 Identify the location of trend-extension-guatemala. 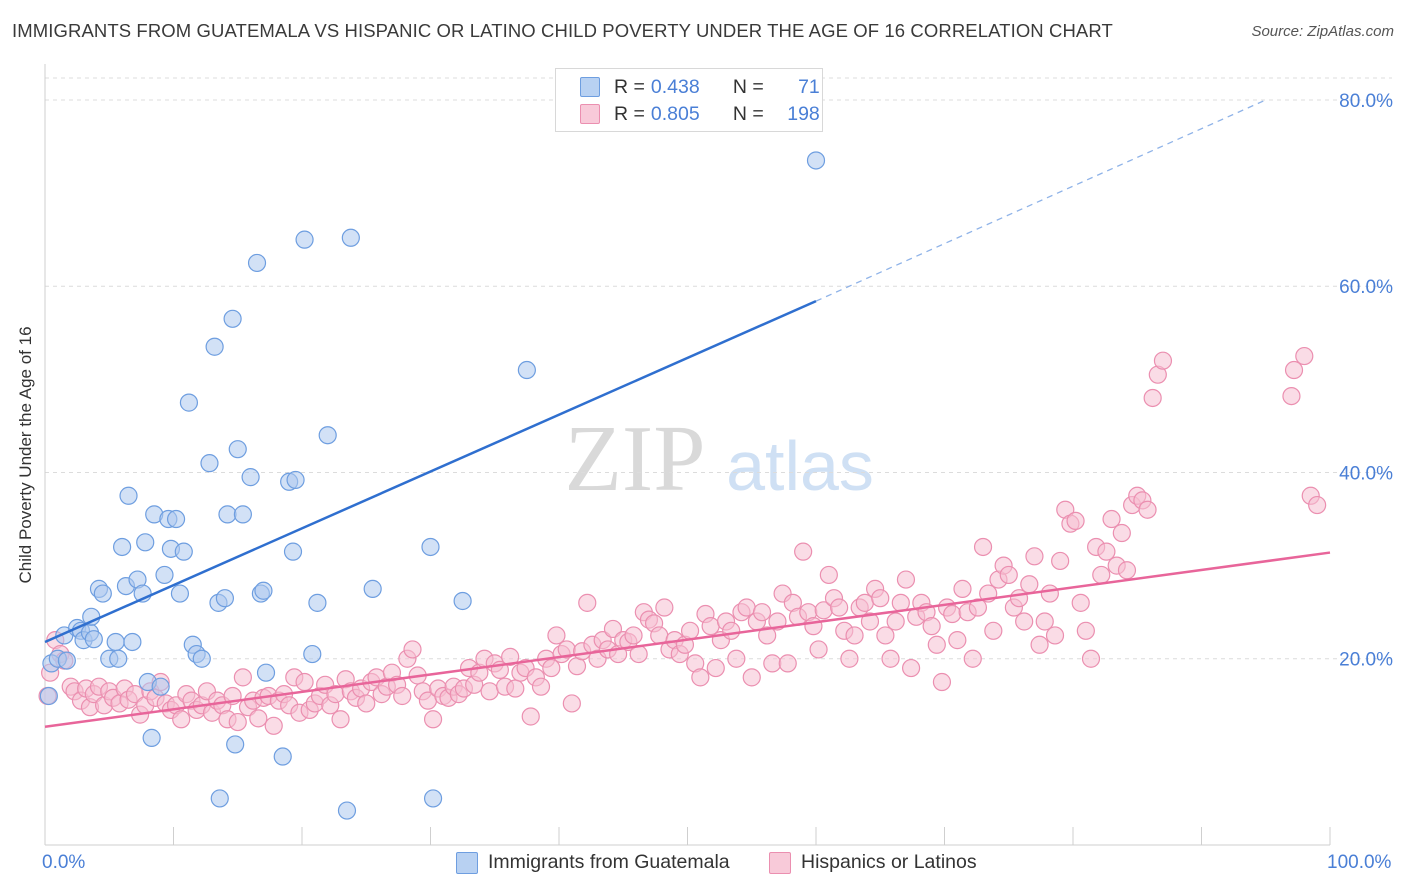
(1041, 200).